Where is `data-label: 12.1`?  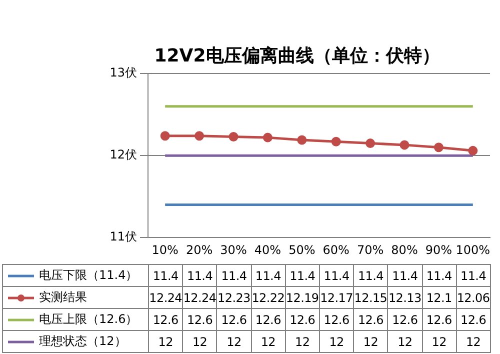 data-label: 12.1 is located at coordinates (439, 298).